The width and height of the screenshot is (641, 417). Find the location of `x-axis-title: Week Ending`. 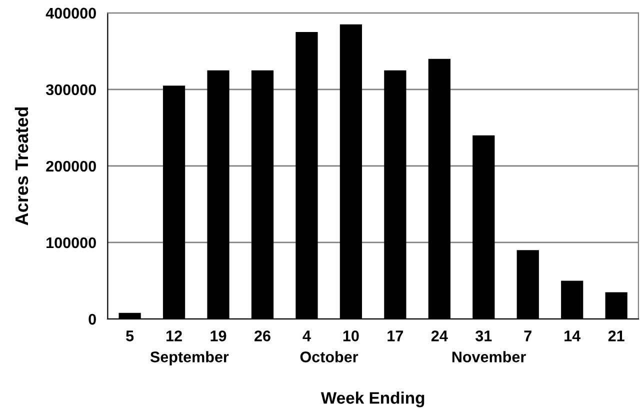

x-axis-title: Week Ending is located at coordinates (372, 400).